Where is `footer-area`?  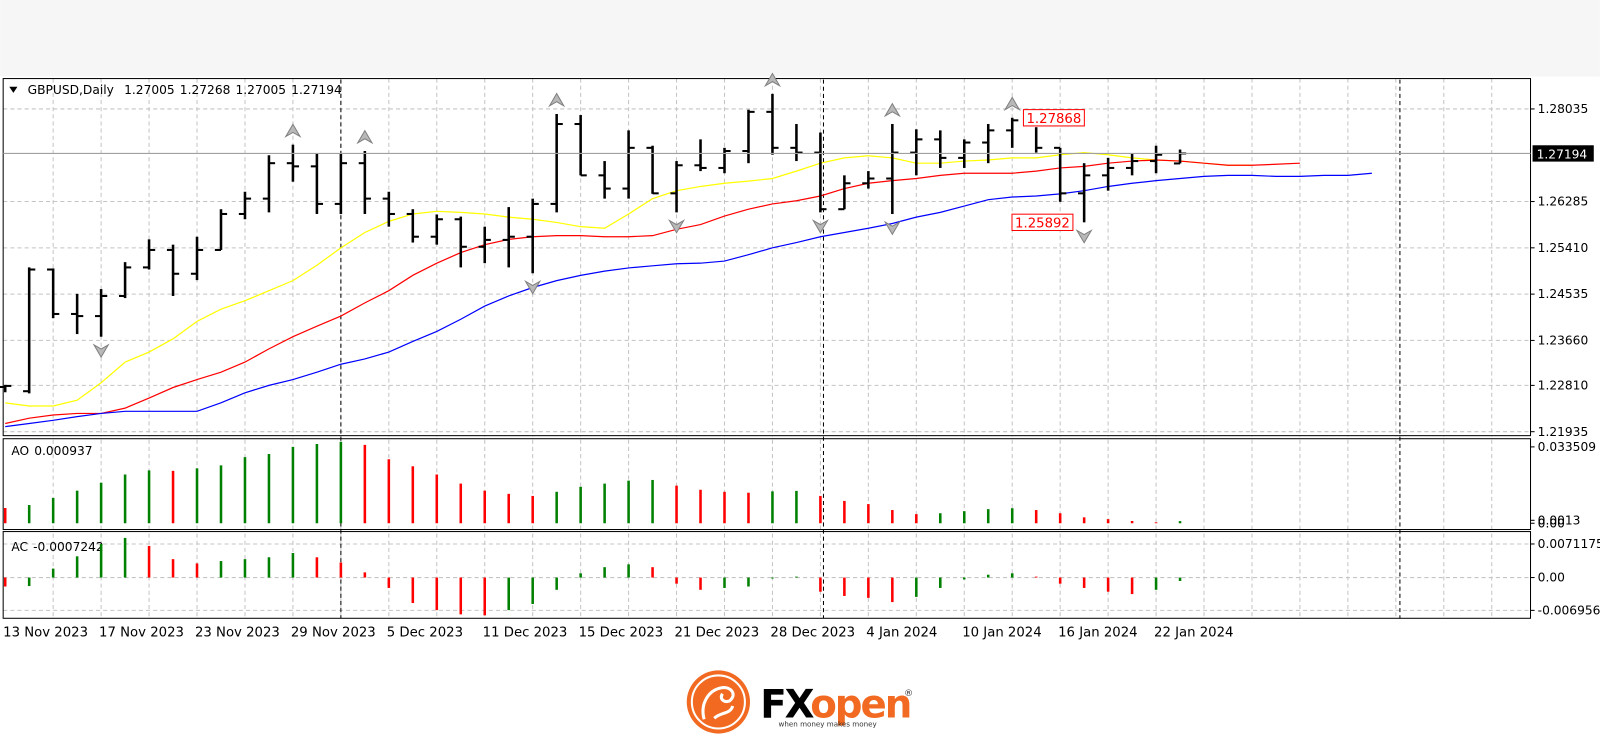
footer-area is located at coordinates (800, 700).